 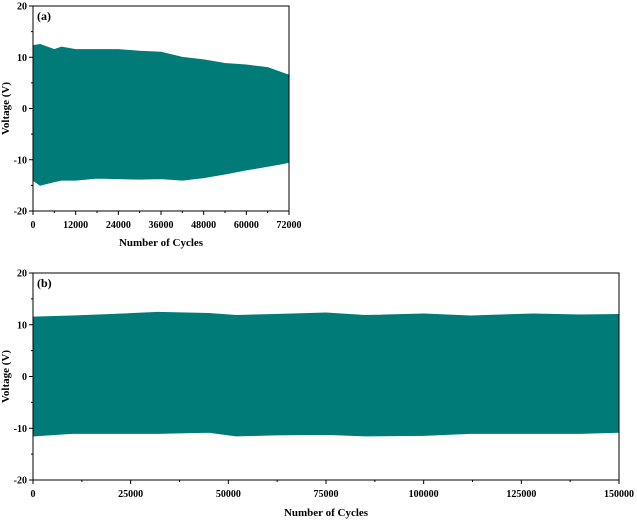 I want to click on x-tick-label: 48000, so click(x=203, y=225).